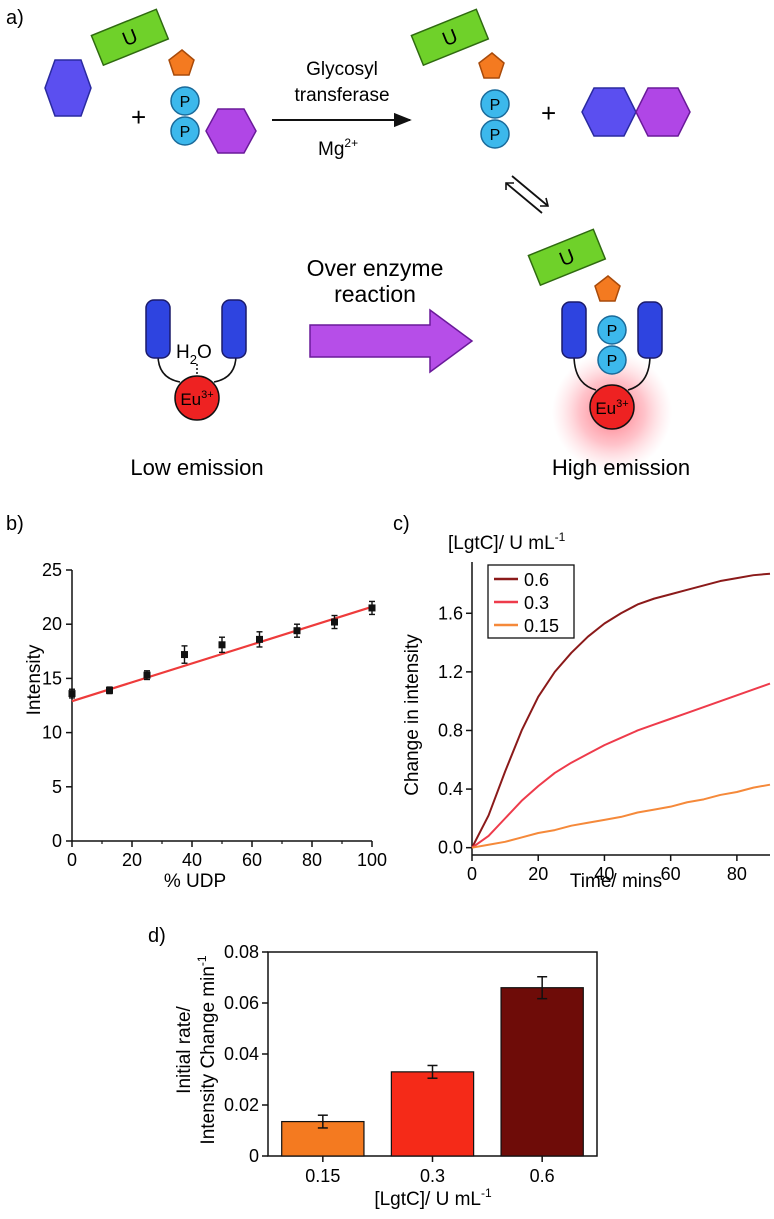 The width and height of the screenshot is (774, 1219). I want to click on y-axis-title: Change in intensity, so click(412, 715).